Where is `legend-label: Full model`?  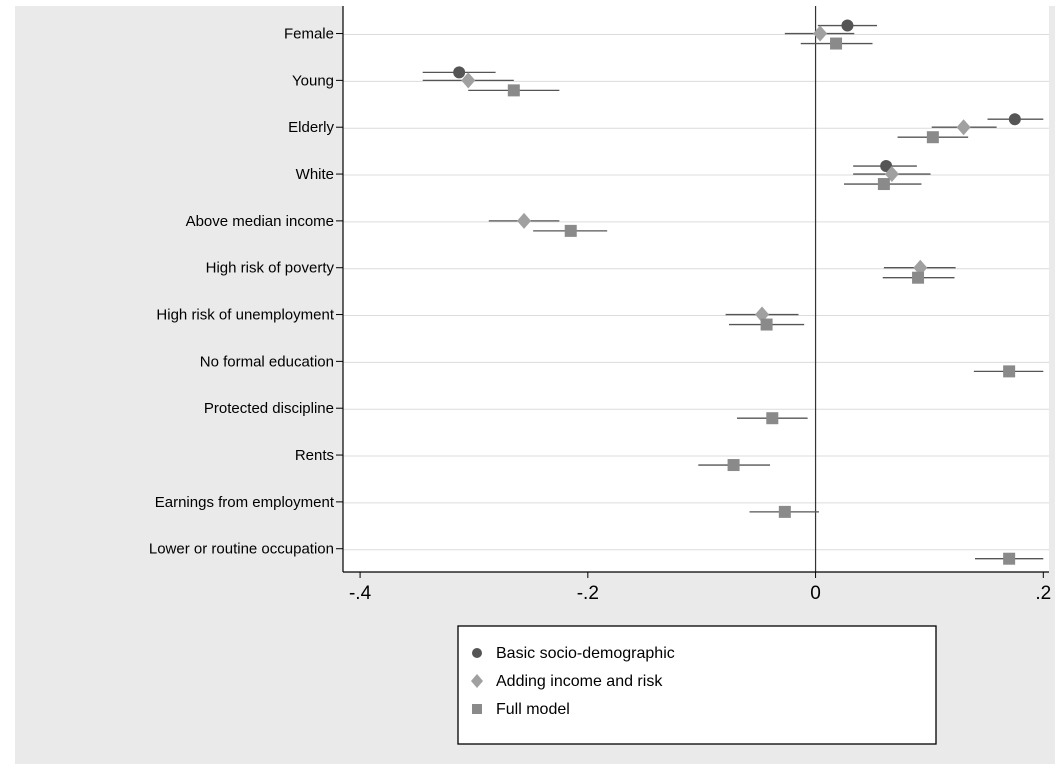
legend-label: Full model is located at coordinates (533, 709).